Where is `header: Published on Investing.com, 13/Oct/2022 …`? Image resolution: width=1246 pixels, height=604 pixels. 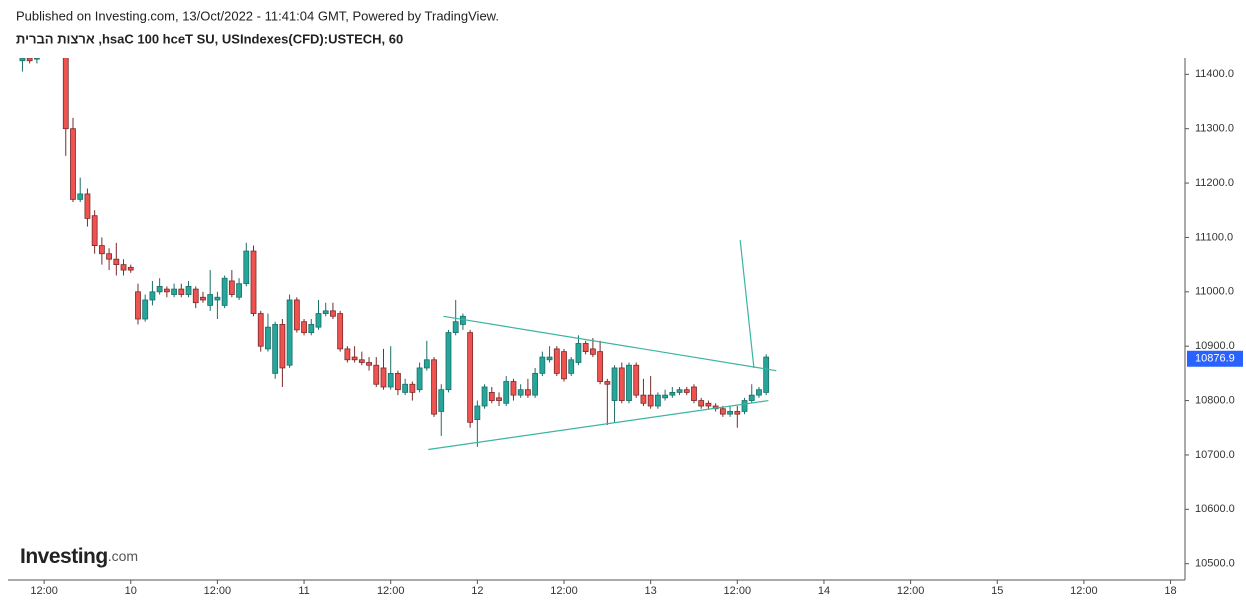 header: Published on Investing.com, 13/Oct/2022 … is located at coordinates (257, 15).